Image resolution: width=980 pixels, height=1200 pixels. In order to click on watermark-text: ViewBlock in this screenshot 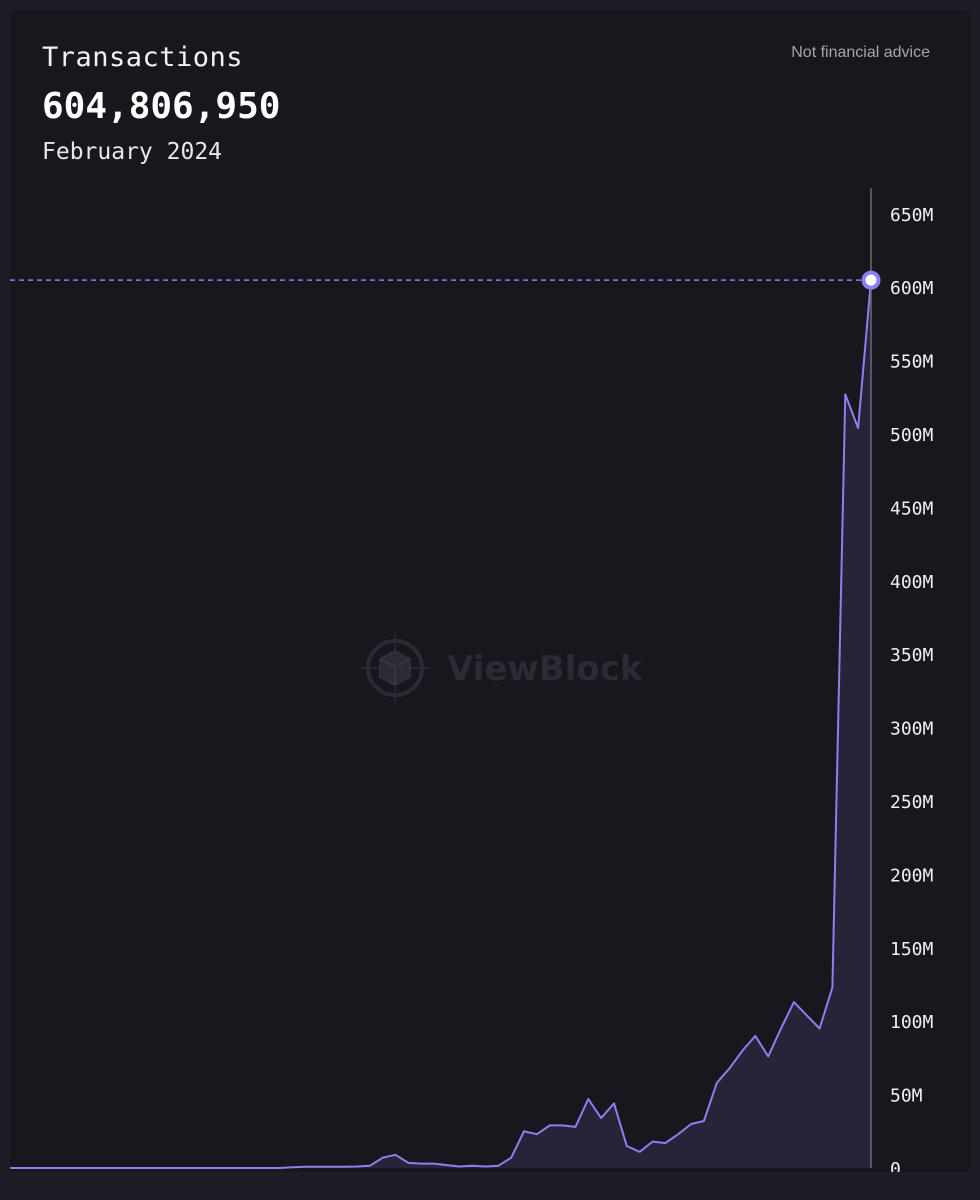, I will do `click(545, 669)`.